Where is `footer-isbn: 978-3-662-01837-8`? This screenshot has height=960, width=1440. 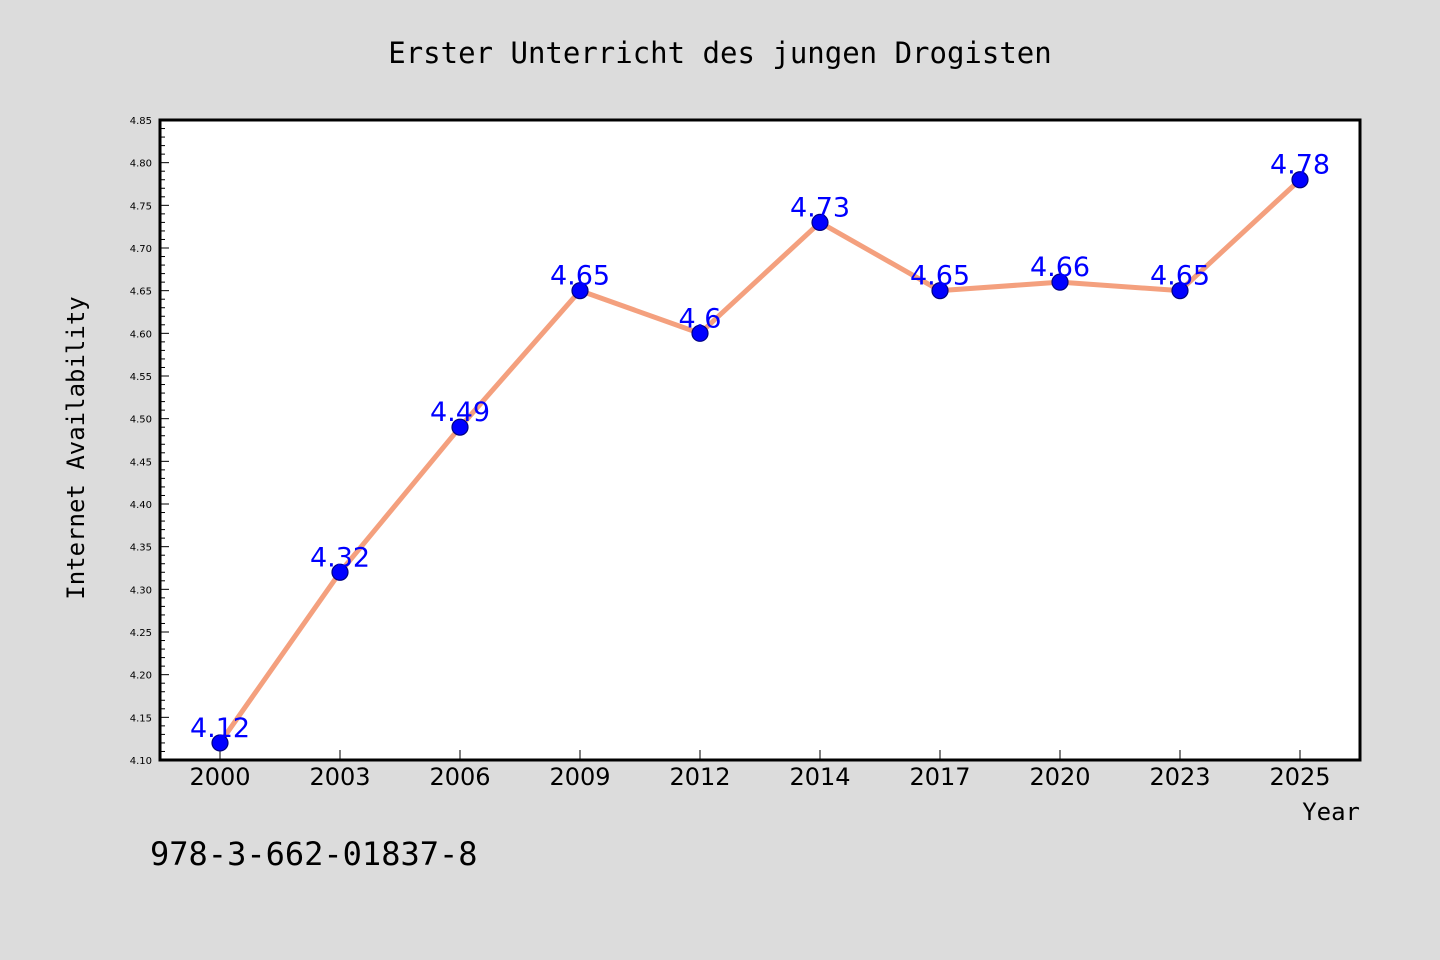
footer-isbn: 978-3-662-01837-8 is located at coordinates (314, 854).